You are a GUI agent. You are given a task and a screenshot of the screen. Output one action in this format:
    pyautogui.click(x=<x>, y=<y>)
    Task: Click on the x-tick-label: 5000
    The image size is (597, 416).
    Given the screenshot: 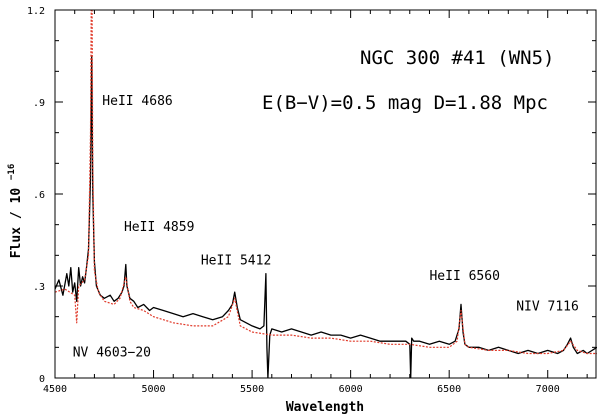 What is the action you would take?
    pyautogui.click(x=153, y=389)
    